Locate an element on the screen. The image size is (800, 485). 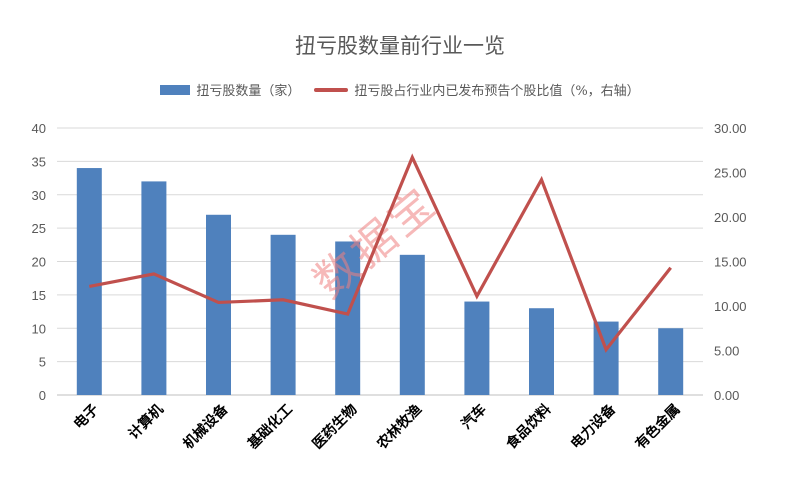
left-axis-tick: 25 is located at coordinates (39, 228).